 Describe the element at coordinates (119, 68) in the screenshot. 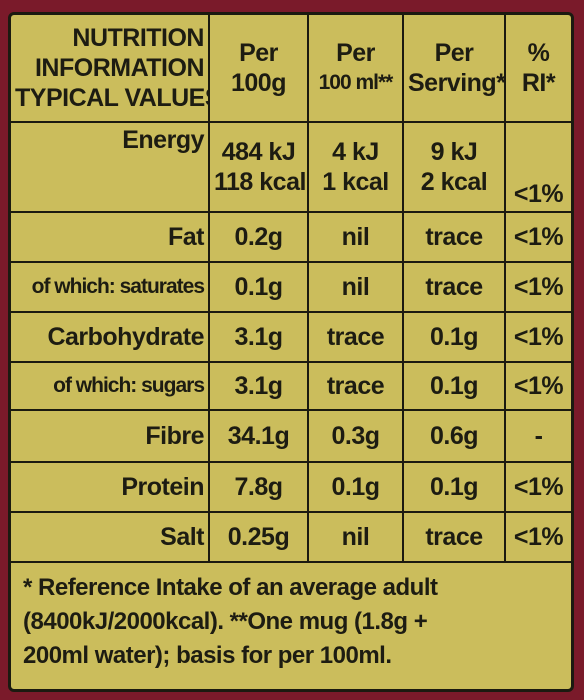

I see `cell-text: INFORMATION` at that location.